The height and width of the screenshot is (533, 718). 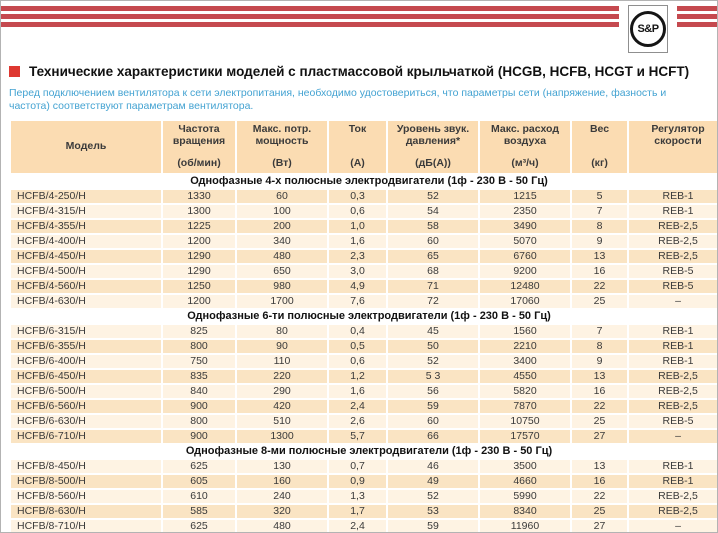 What do you see at coordinates (357, 481) in the screenshot?
I see `value-cell: 0,9` at bounding box center [357, 481].